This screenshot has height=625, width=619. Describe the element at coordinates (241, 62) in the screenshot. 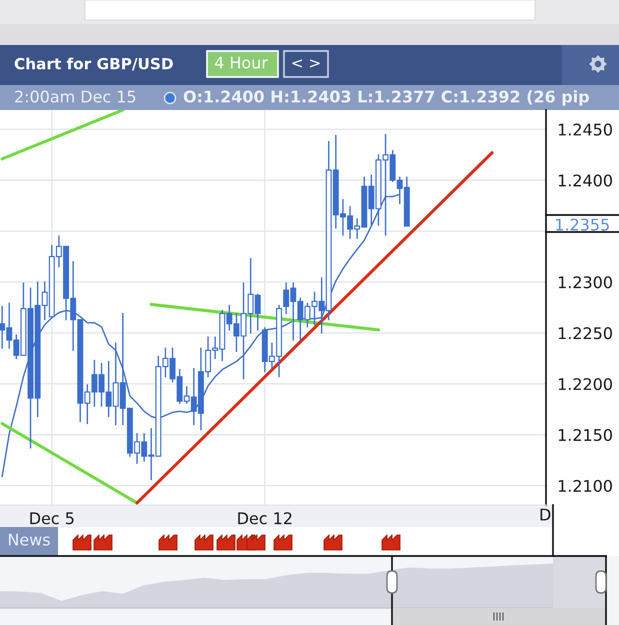

I see `text: 4 Hour` at that location.